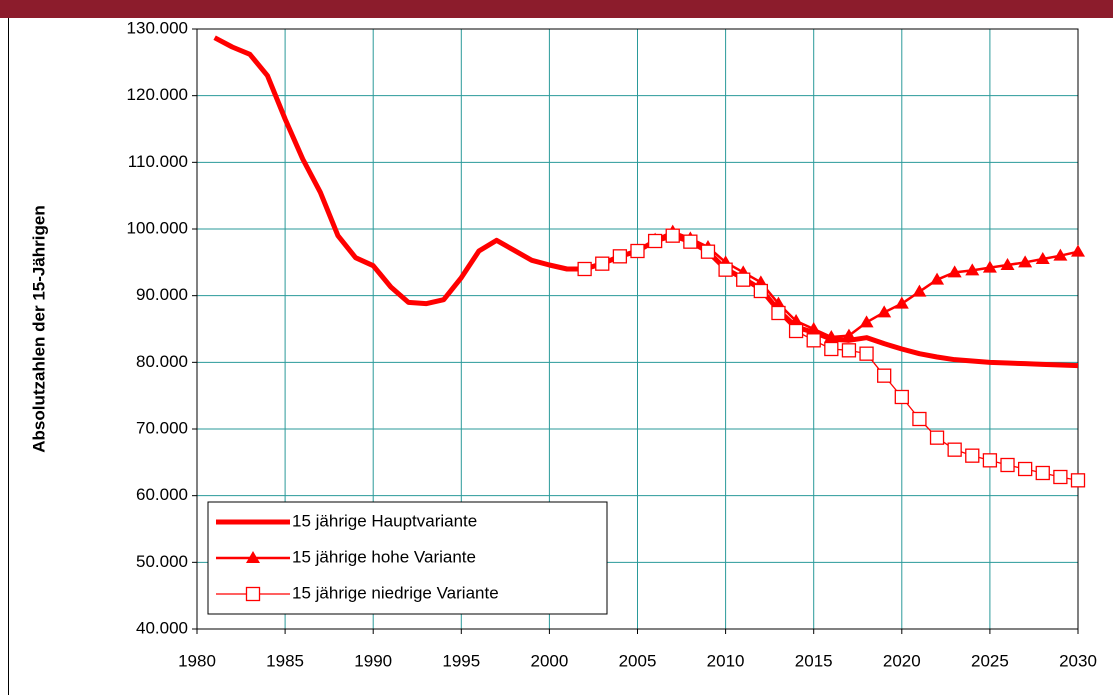 The height and width of the screenshot is (695, 1113). Describe the element at coordinates (157, 94) in the screenshot. I see `y-tick-label: 120.000` at that location.